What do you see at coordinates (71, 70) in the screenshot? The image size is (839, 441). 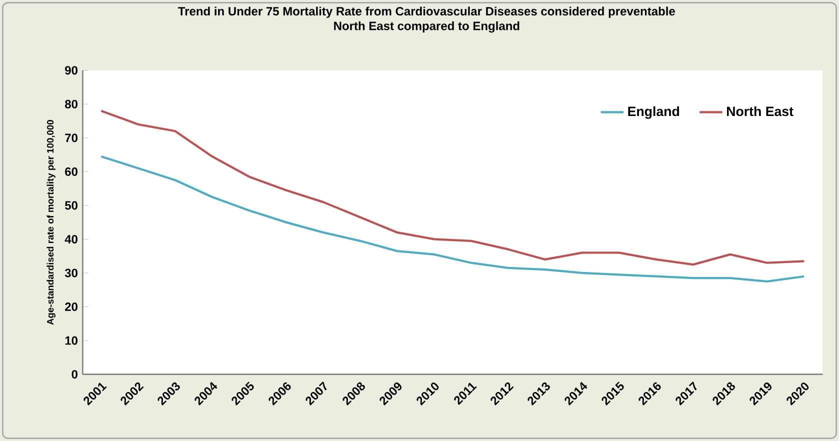 I see `y-tick-label: 90` at bounding box center [71, 70].